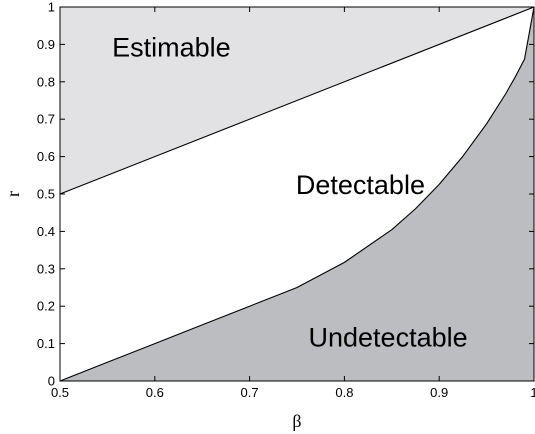  What do you see at coordinates (46, 156) in the screenshot?
I see `y-tick-label: 0.6` at bounding box center [46, 156].